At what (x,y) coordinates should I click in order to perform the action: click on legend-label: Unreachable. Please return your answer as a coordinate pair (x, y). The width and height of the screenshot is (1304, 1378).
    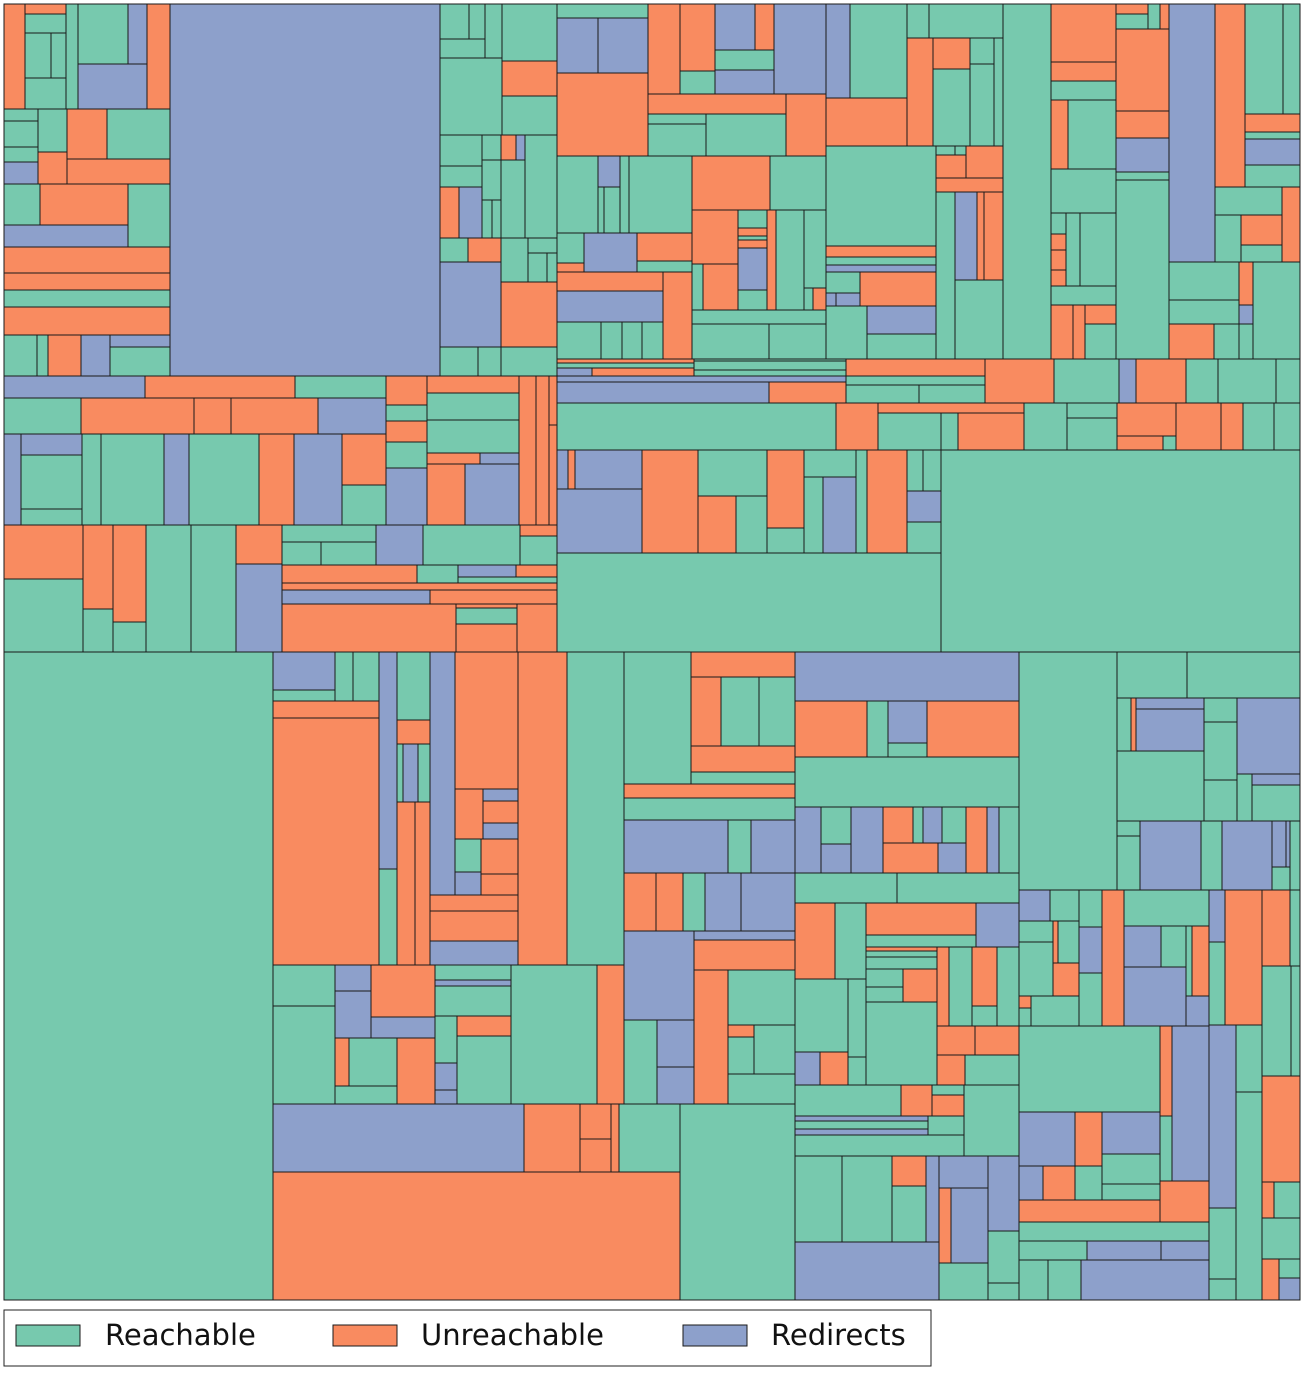
    Looking at the image, I should click on (512, 1335).